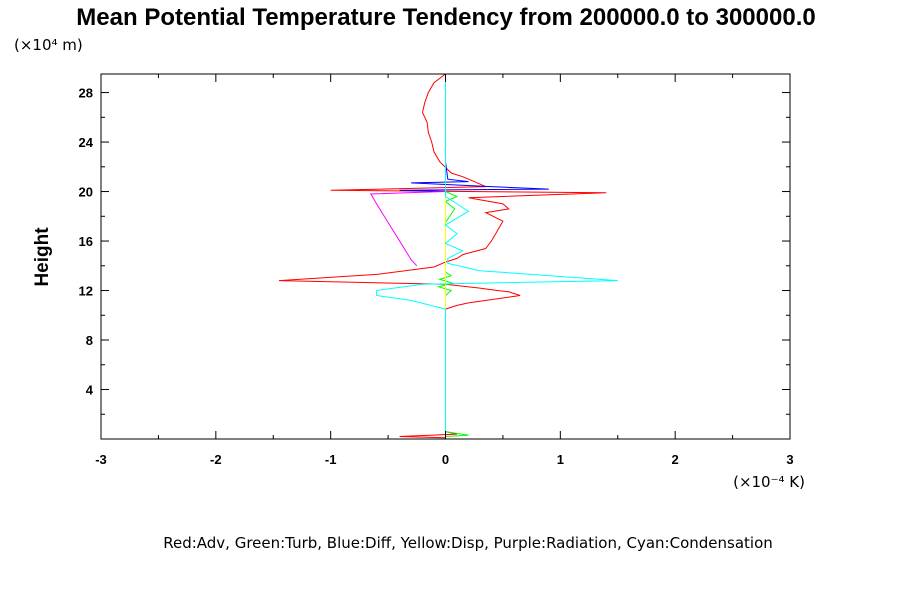 The height and width of the screenshot is (600, 900). What do you see at coordinates (48, 45) in the screenshot?
I see `y-axis-unit: (×10⁴ m)` at bounding box center [48, 45].